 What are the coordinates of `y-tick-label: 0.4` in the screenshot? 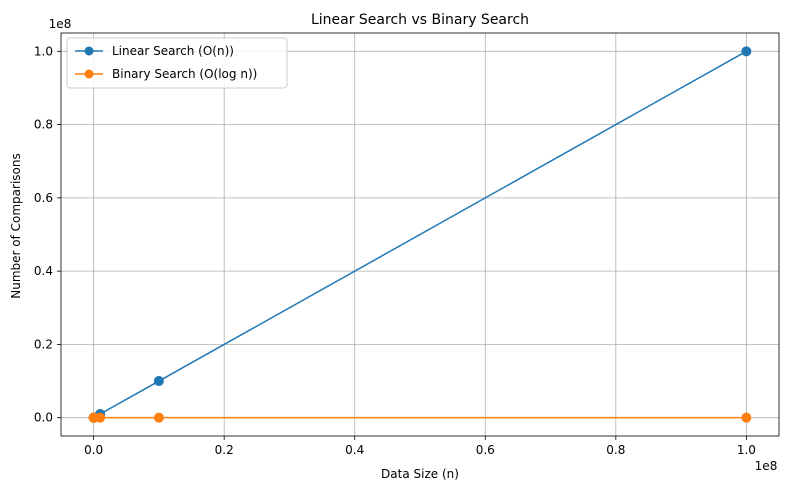 It's located at (43, 271).